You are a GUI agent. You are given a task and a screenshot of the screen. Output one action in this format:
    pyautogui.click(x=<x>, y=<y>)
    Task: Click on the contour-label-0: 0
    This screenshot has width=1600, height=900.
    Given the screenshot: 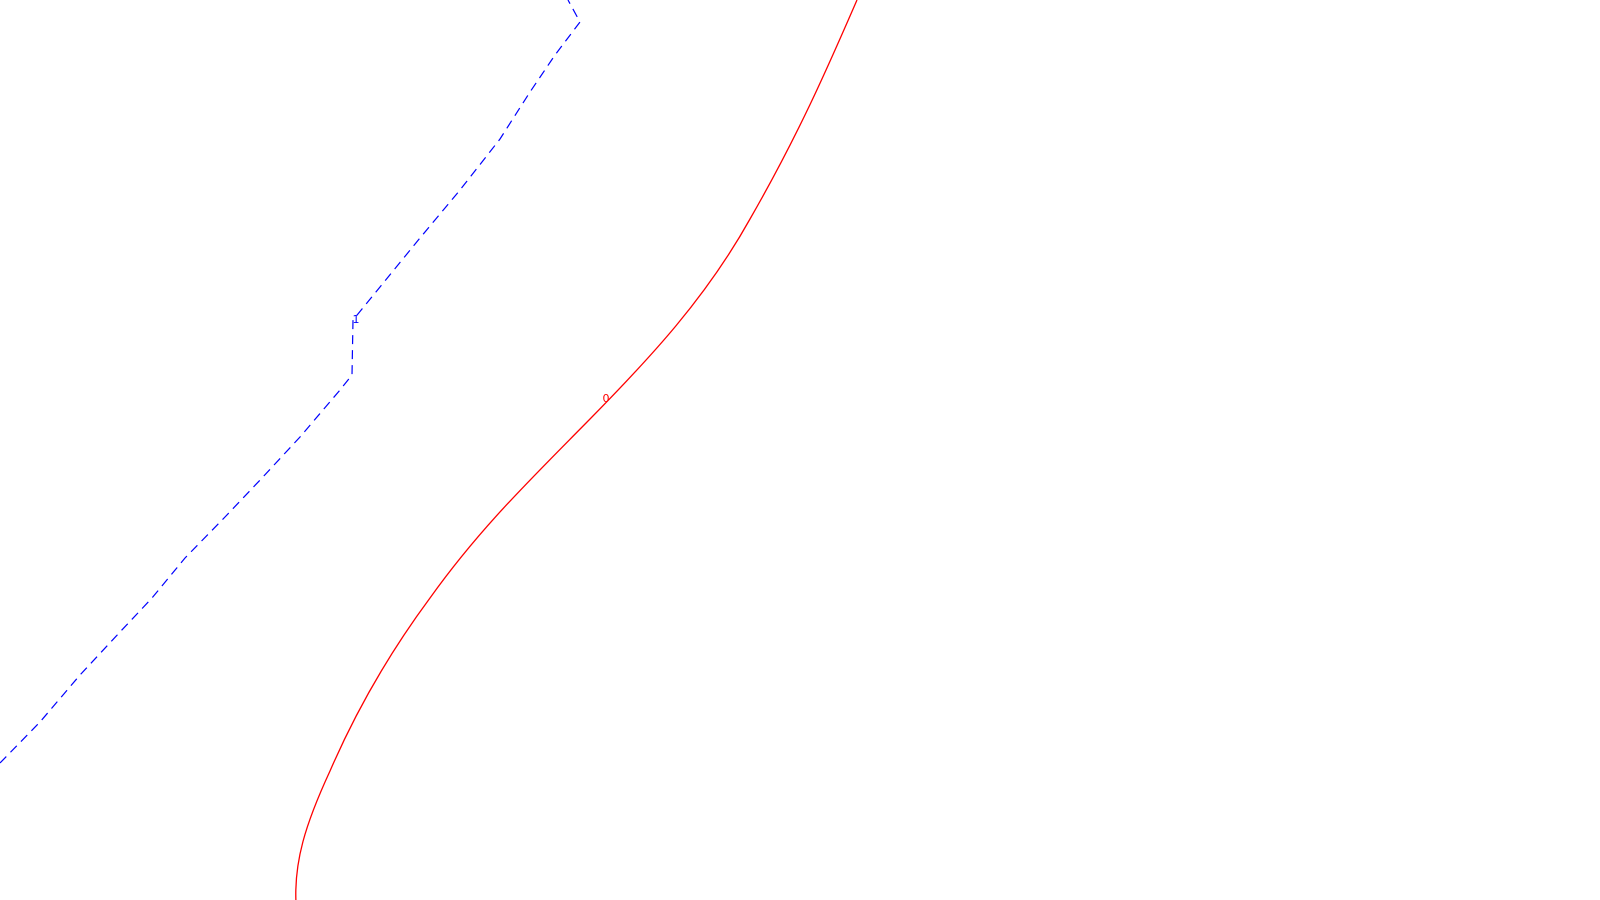 What is the action you would take?
    pyautogui.click(x=606, y=398)
    